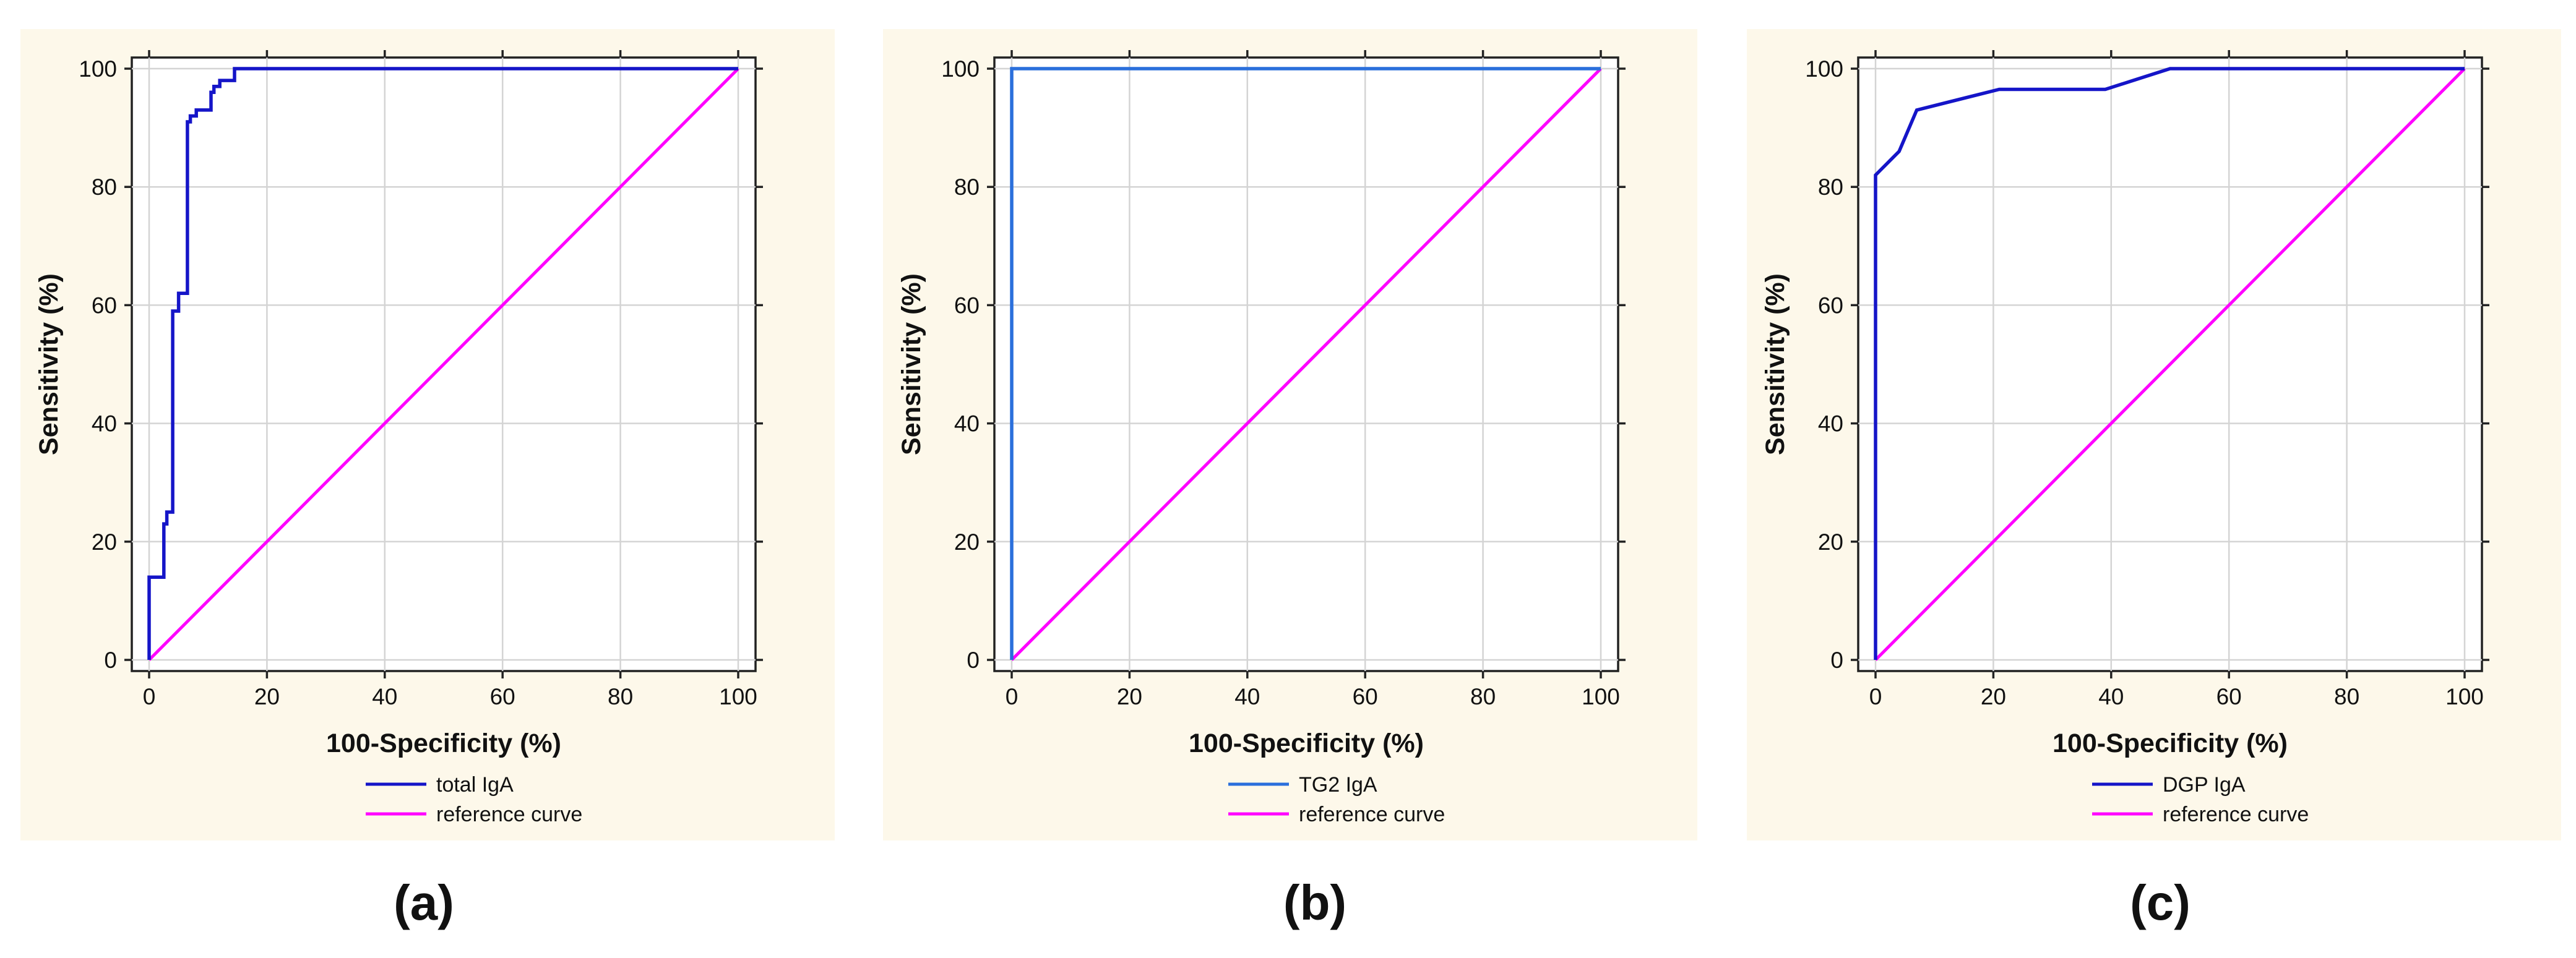 The image size is (2576, 958). I want to click on legend-label: TG2 IgA, so click(1338, 785).